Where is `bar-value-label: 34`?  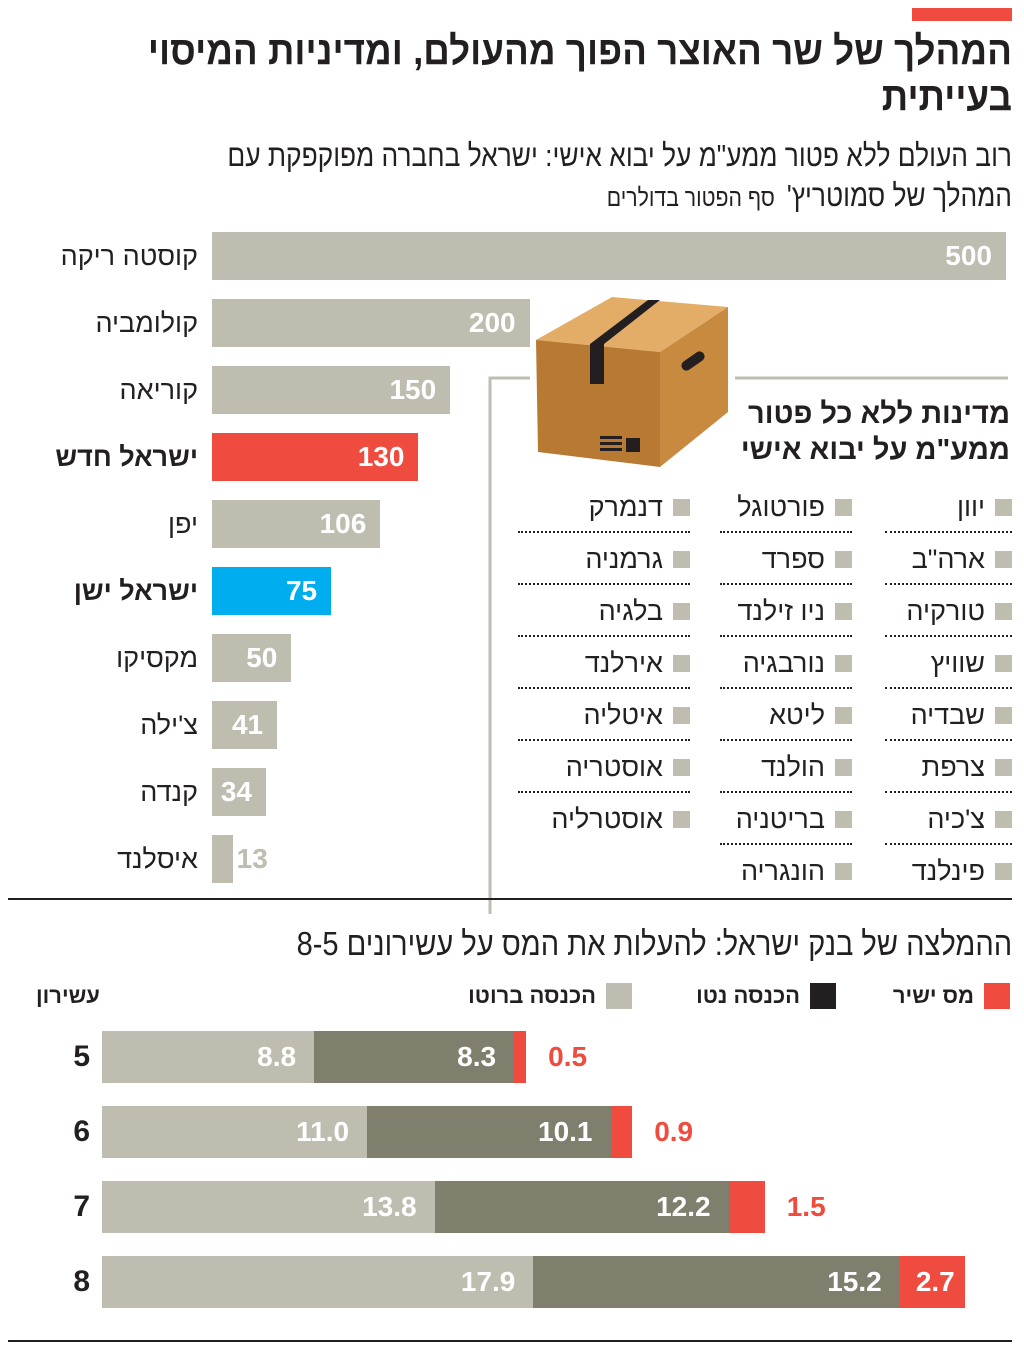 bar-value-label: 34 is located at coordinates (236, 791).